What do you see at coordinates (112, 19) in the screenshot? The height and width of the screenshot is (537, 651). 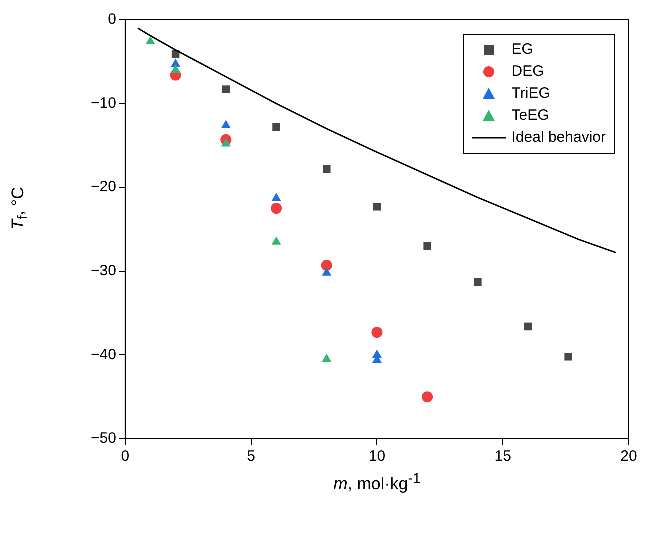 I see `y-tick-label: 0` at bounding box center [112, 19].